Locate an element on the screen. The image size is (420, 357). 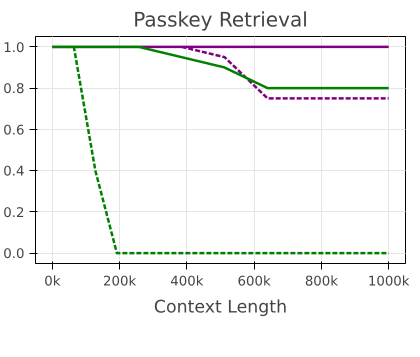
x-tick-label: 0k is located at coordinates (52, 282).